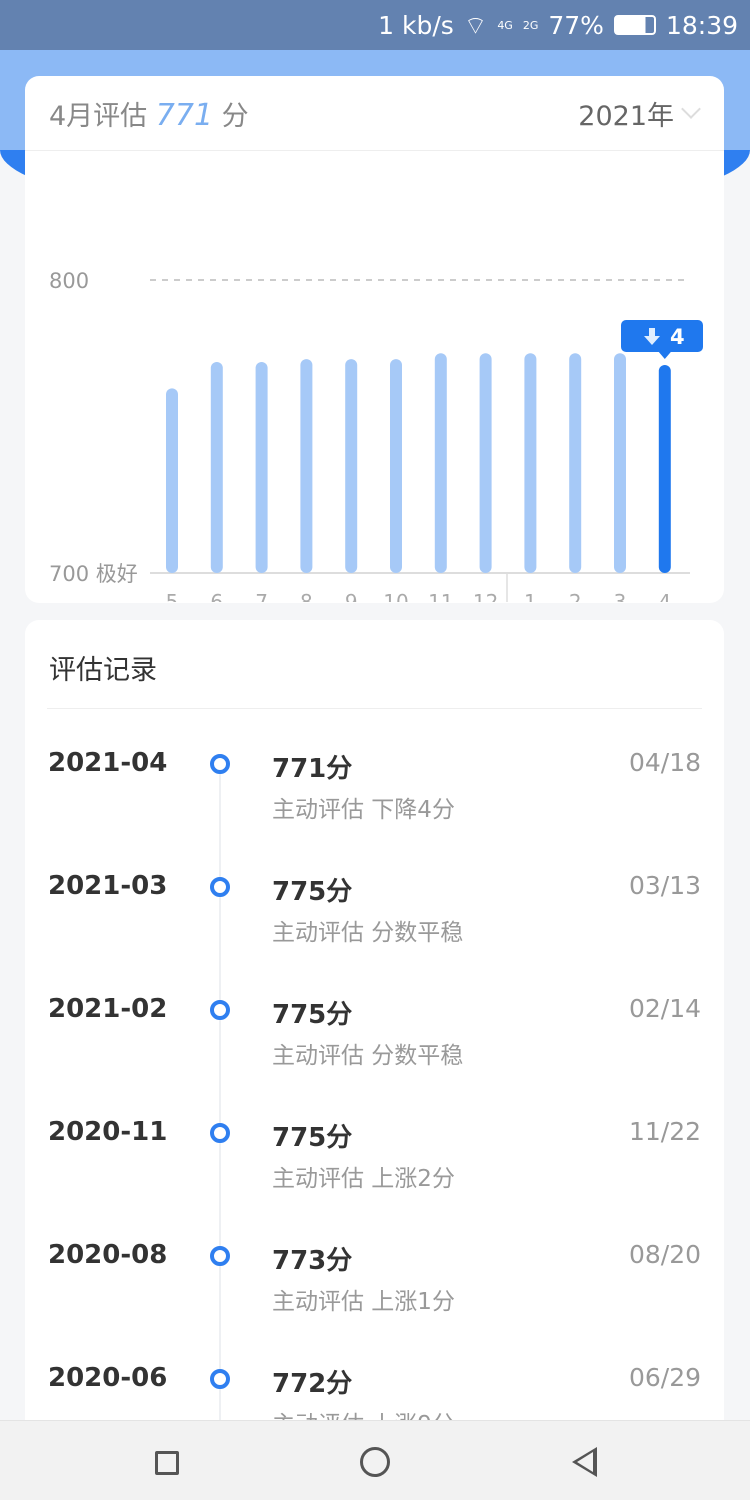 Image resolution: width=750 pixels, height=1500 pixels. What do you see at coordinates (363, 810) in the screenshot?
I see `record-desc: 主动评估 下降4分` at bounding box center [363, 810].